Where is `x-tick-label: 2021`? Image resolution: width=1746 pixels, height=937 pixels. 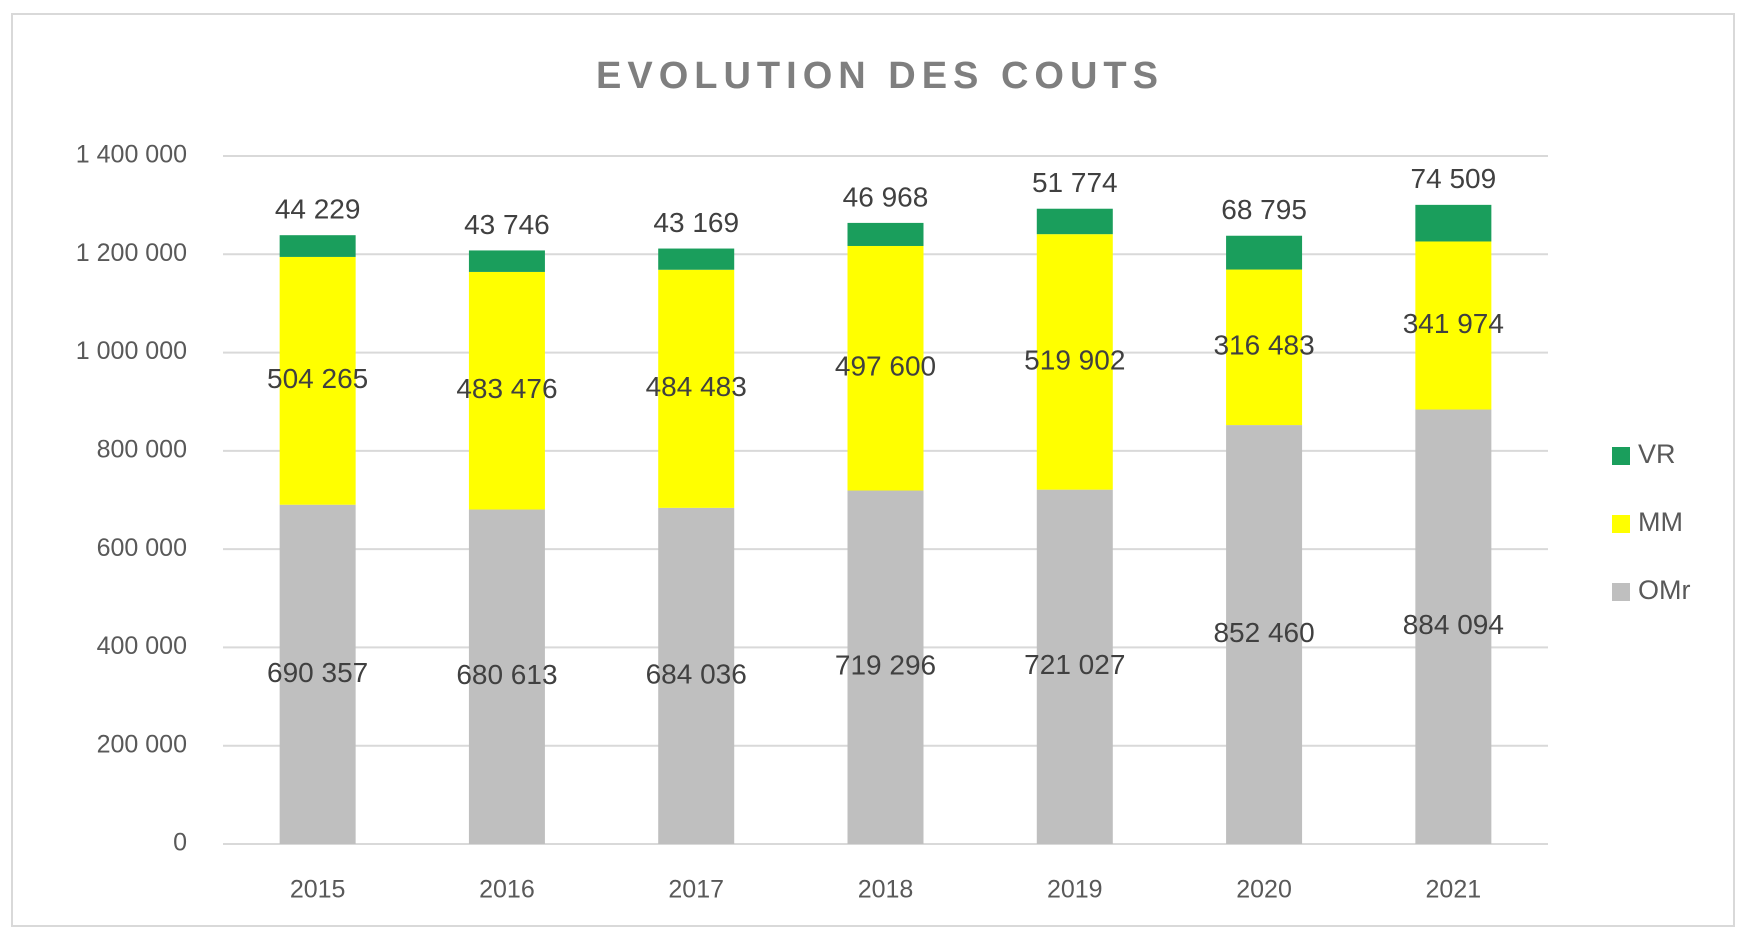 x-tick-label: 2021 is located at coordinates (1454, 890).